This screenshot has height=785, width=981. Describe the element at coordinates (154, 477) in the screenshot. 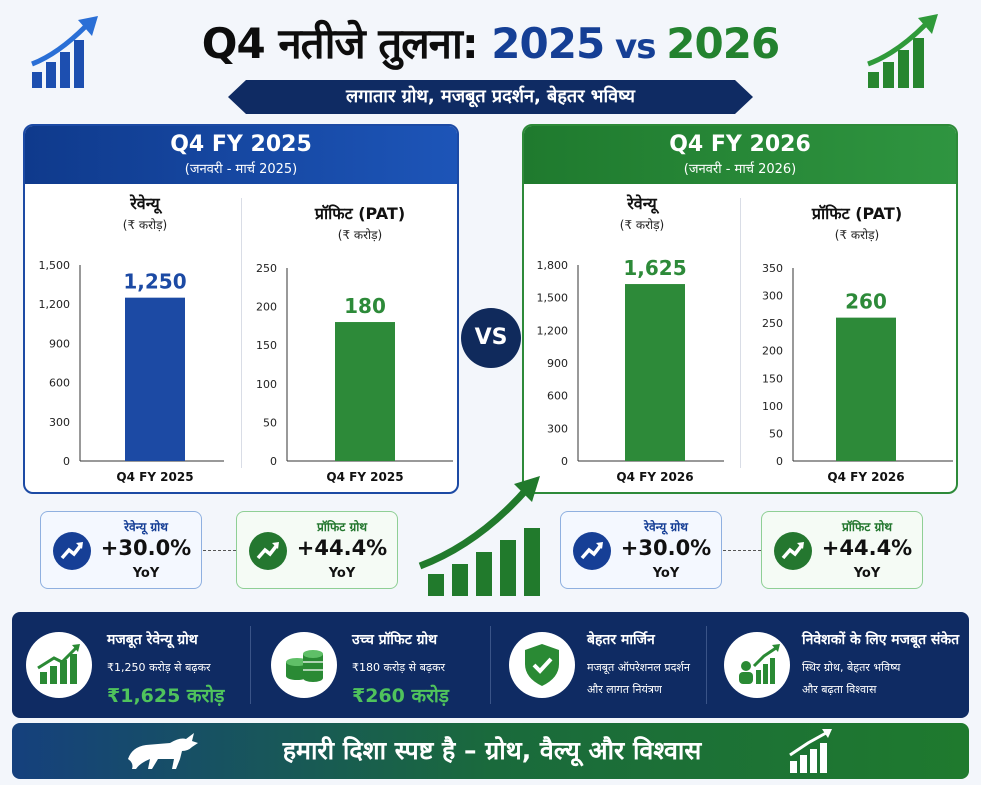

I see `x-category-label: Q4 FY 2025` at that location.